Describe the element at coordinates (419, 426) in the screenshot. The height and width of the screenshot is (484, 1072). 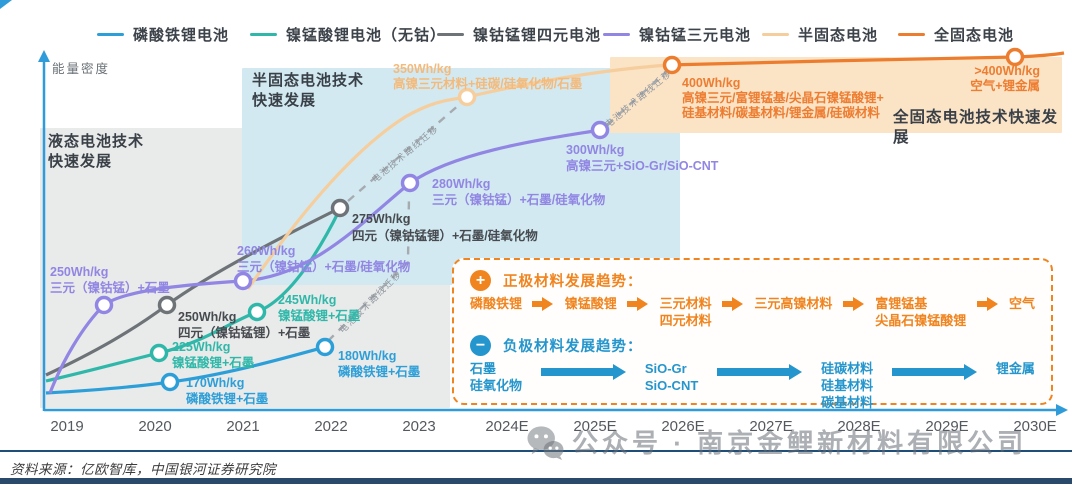
I see `x-tick: 2023` at that location.